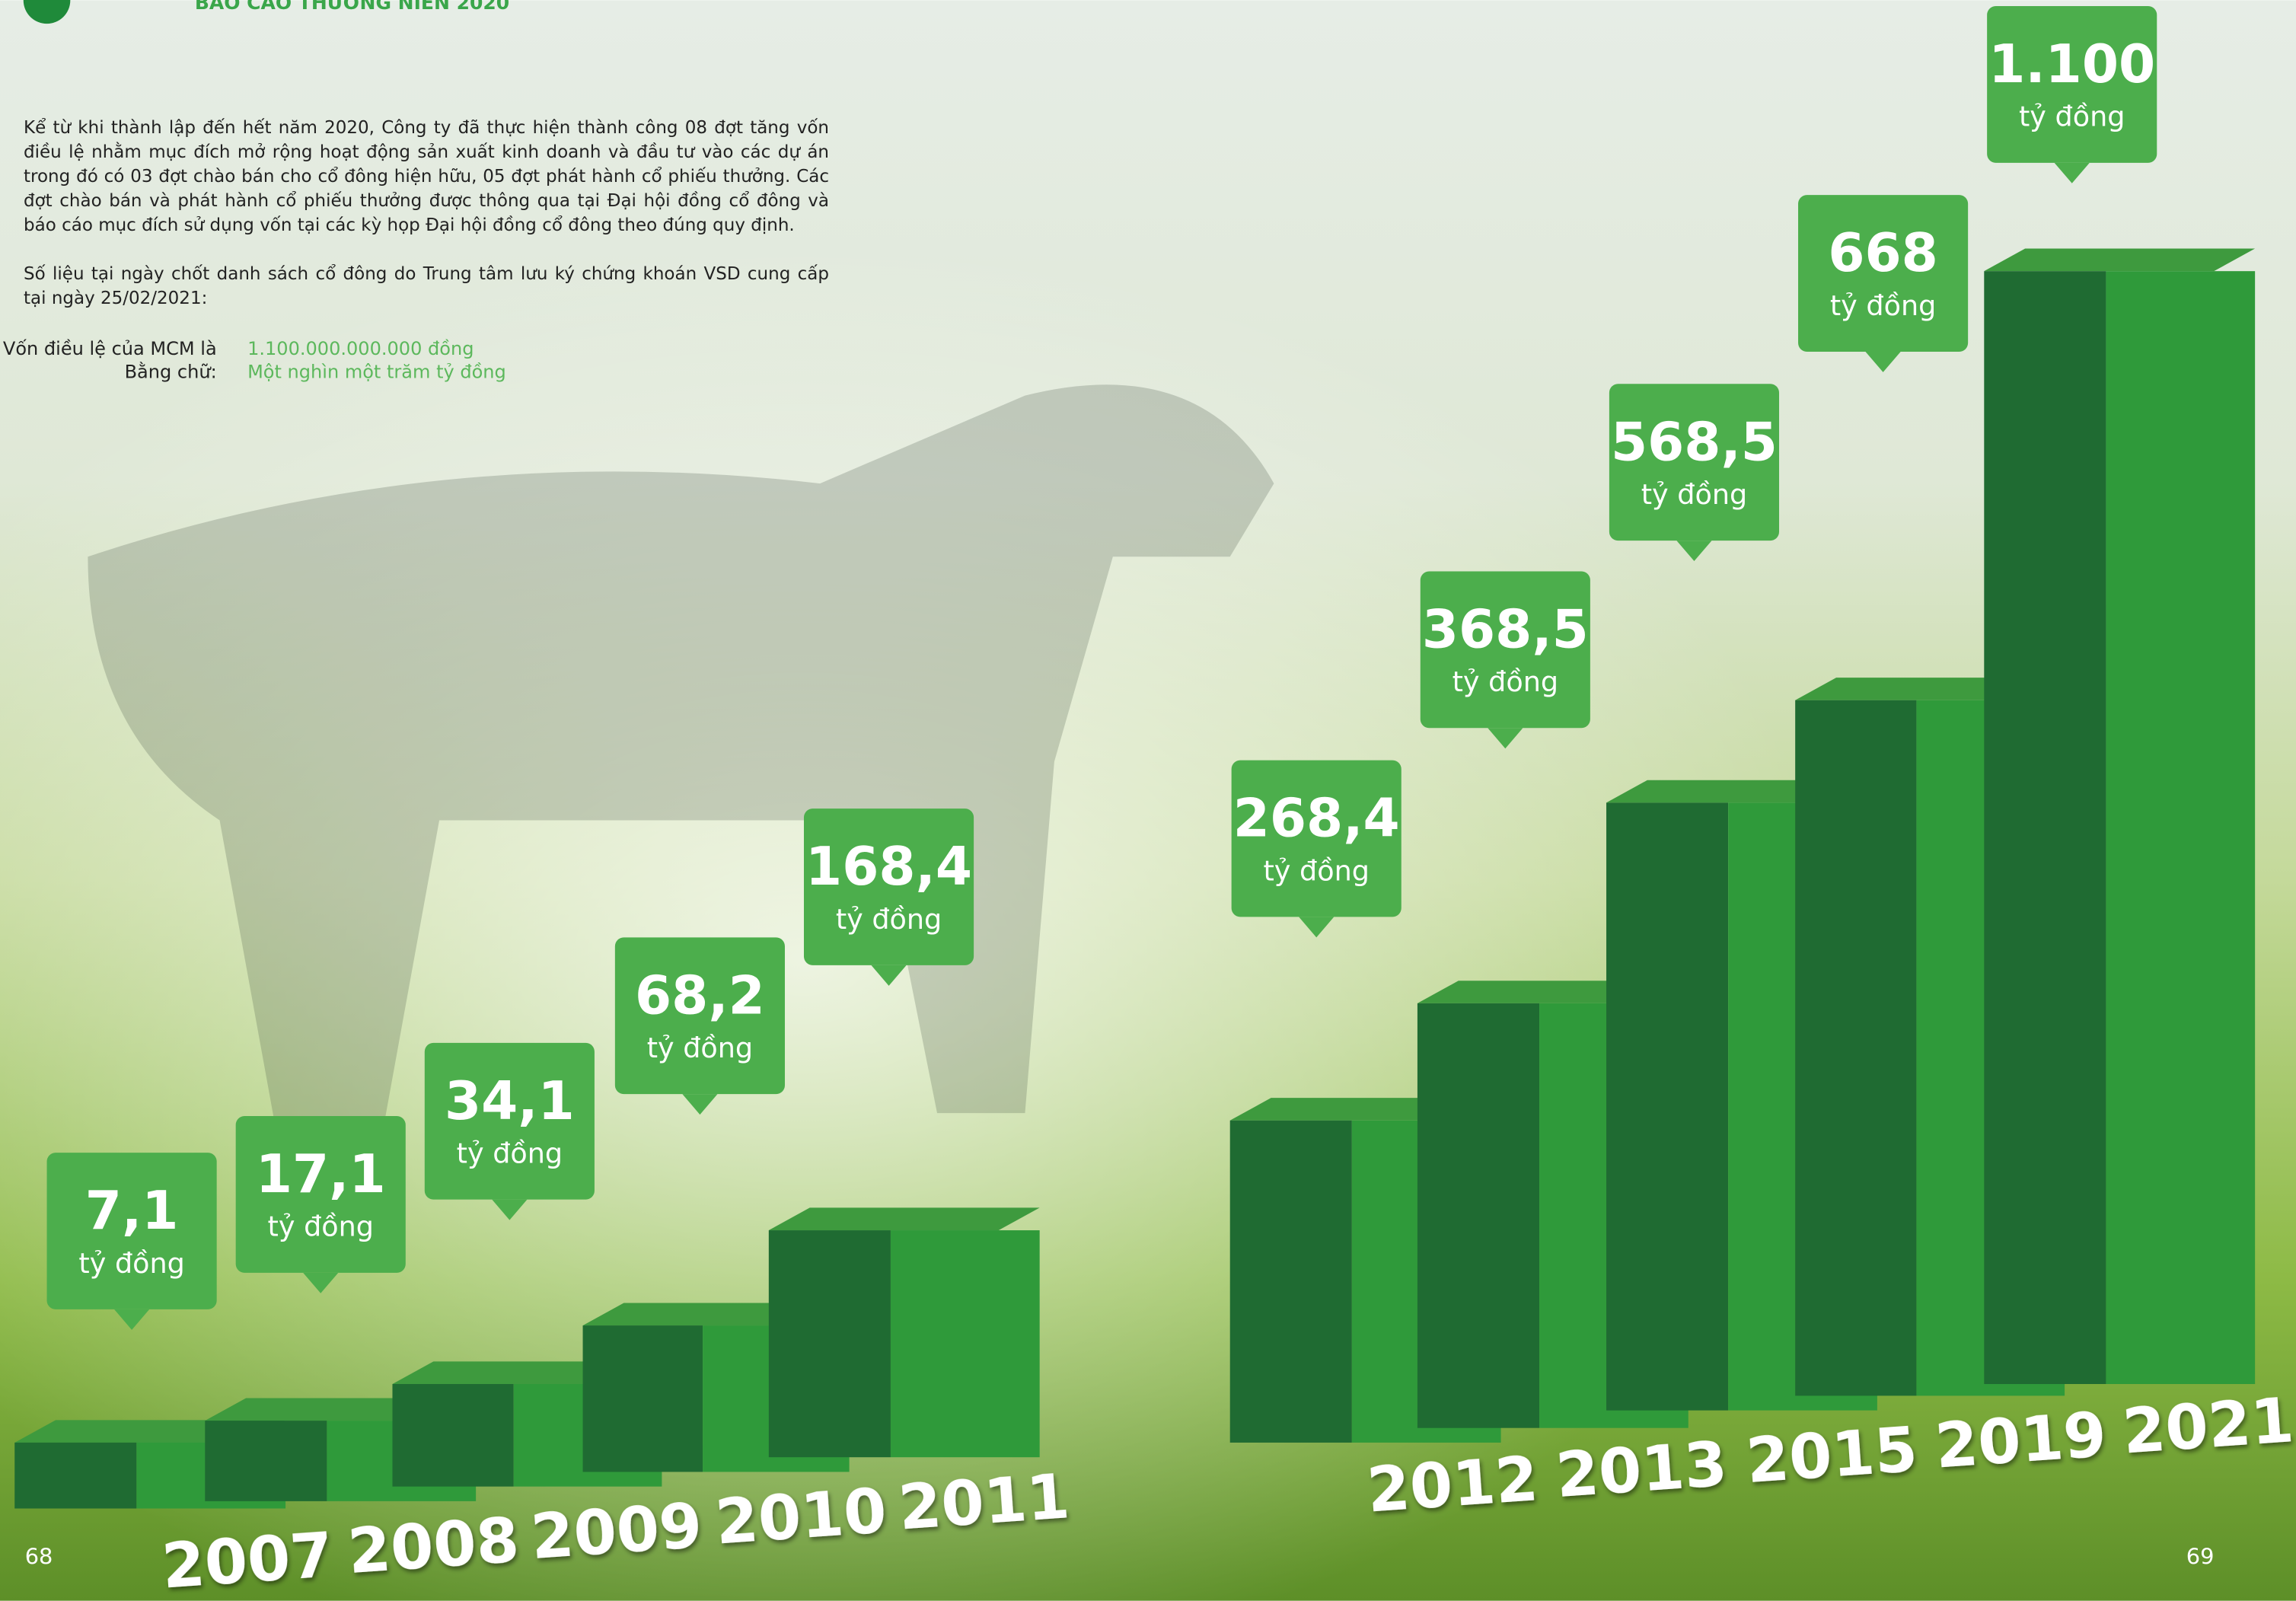 This screenshot has height=1601, width=2296. Describe the element at coordinates (1883, 253) in the screenshot. I see `value-label: 668` at that location.